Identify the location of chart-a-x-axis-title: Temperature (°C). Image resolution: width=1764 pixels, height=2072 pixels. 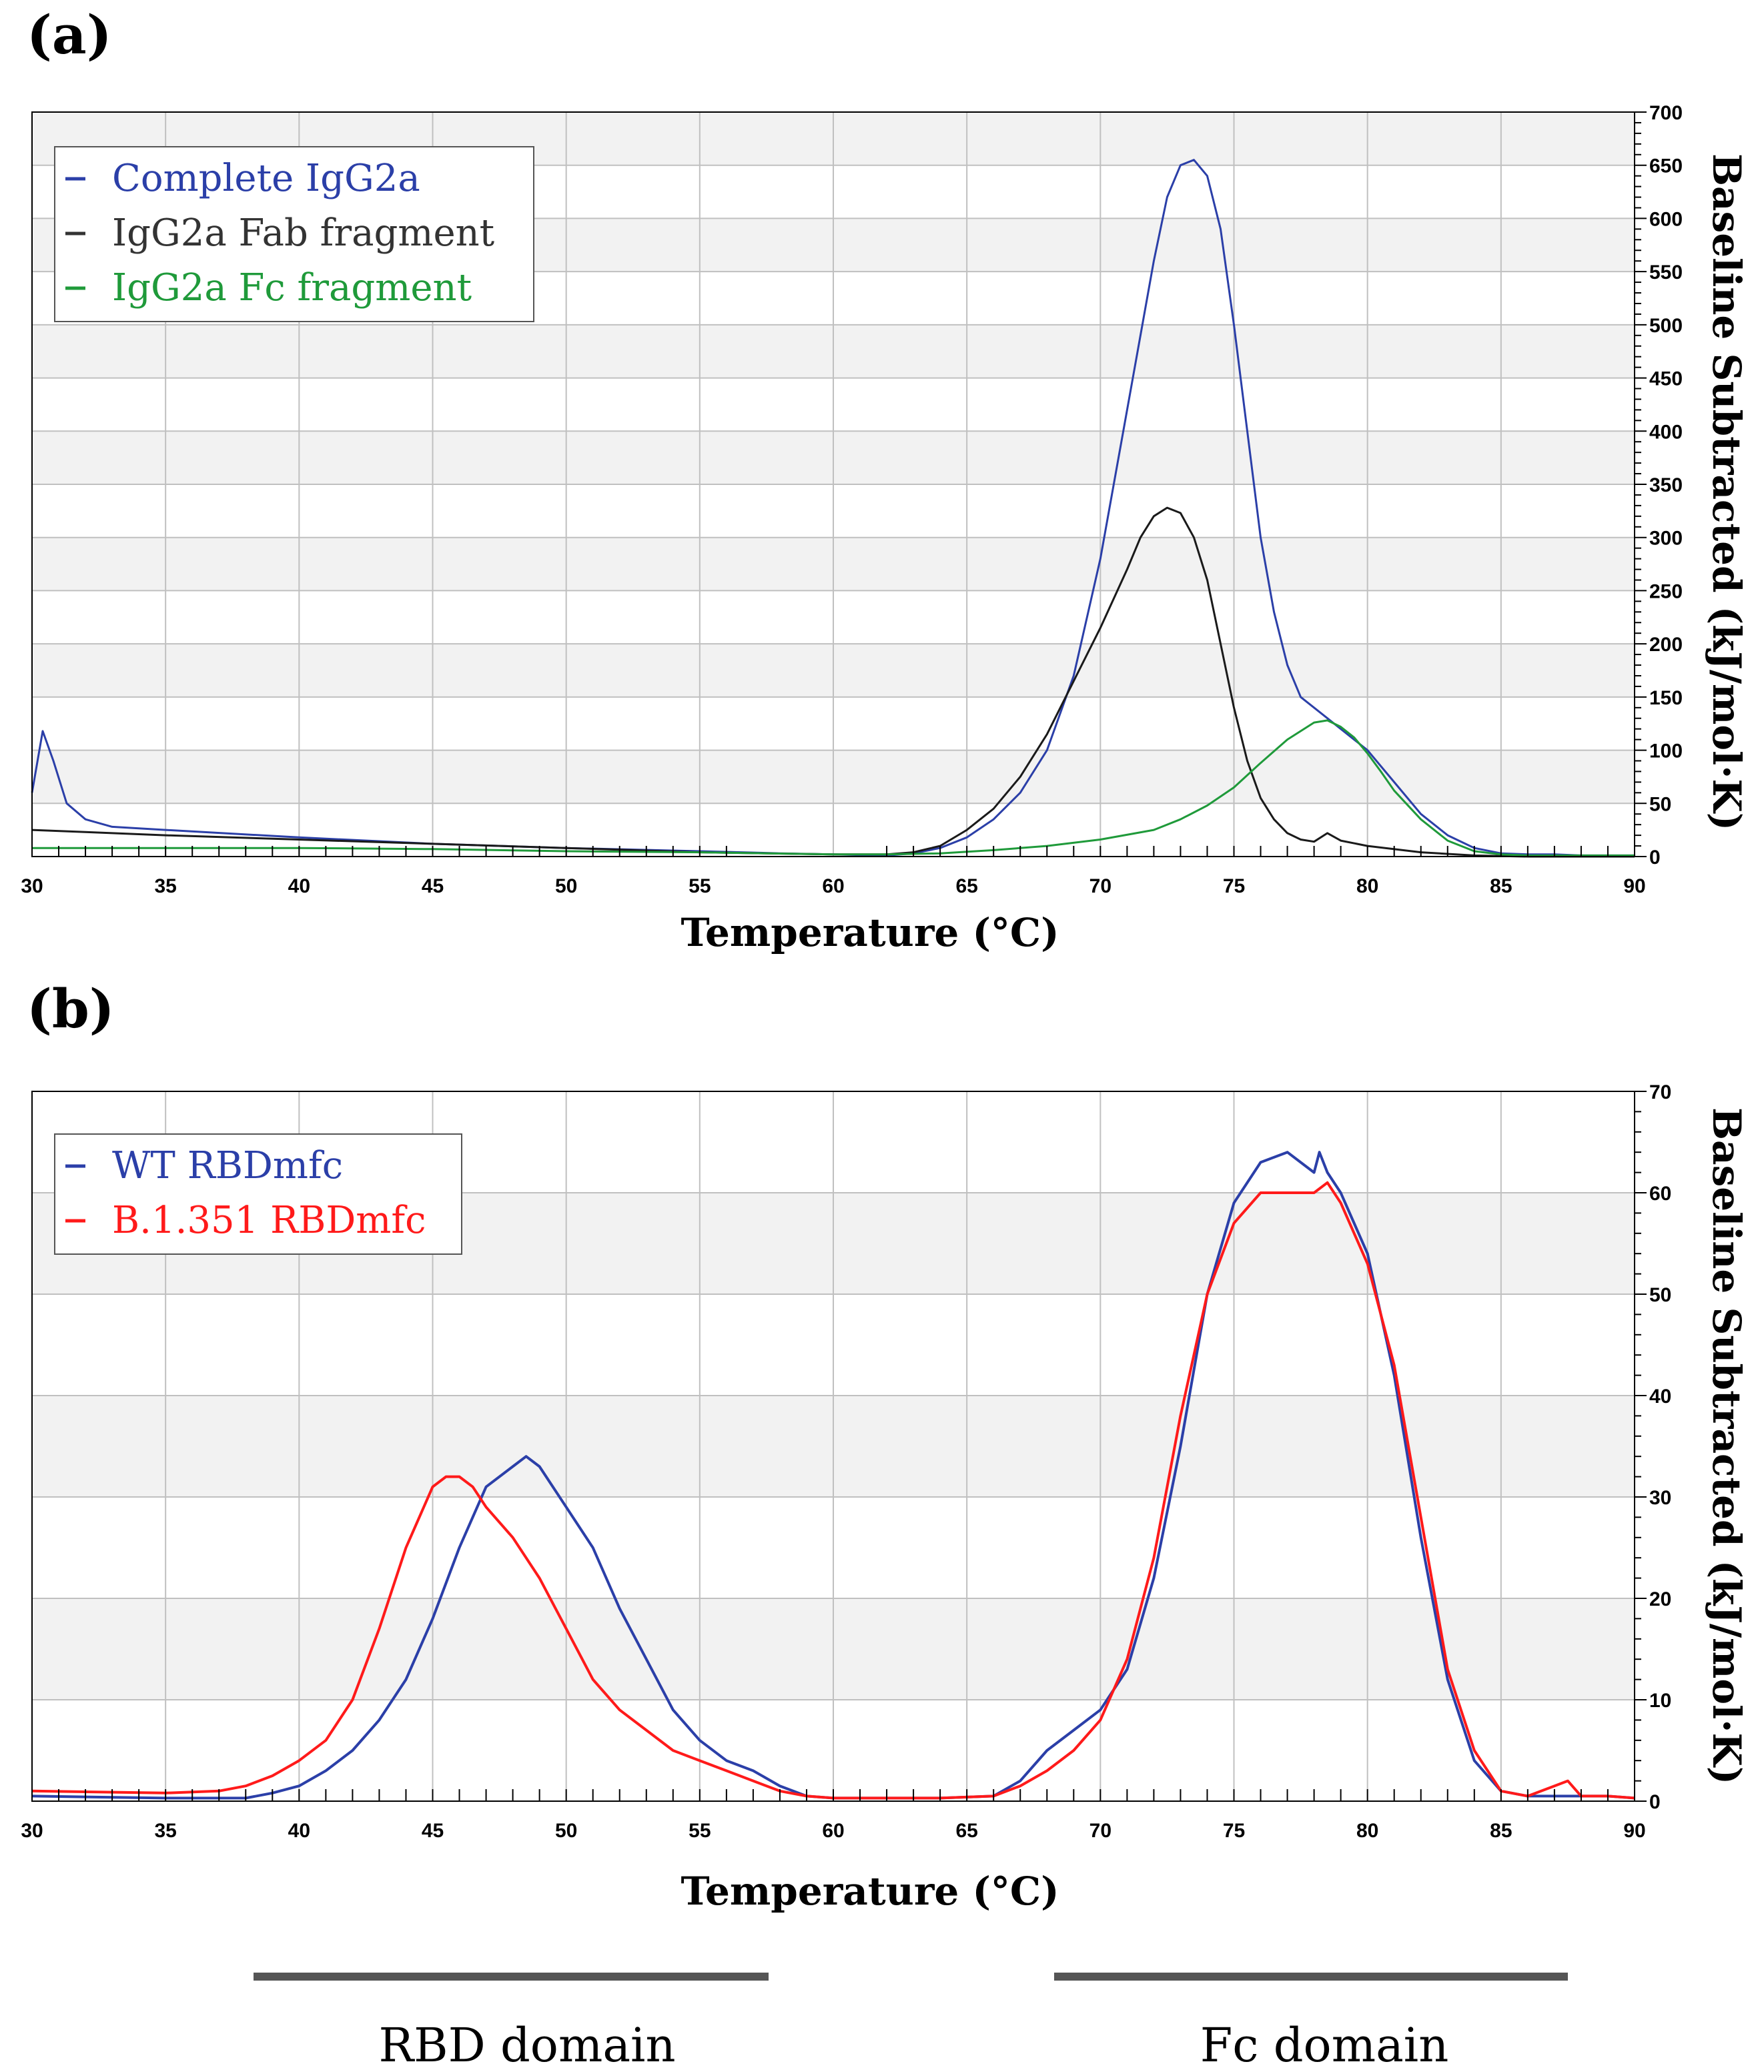
(870, 933).